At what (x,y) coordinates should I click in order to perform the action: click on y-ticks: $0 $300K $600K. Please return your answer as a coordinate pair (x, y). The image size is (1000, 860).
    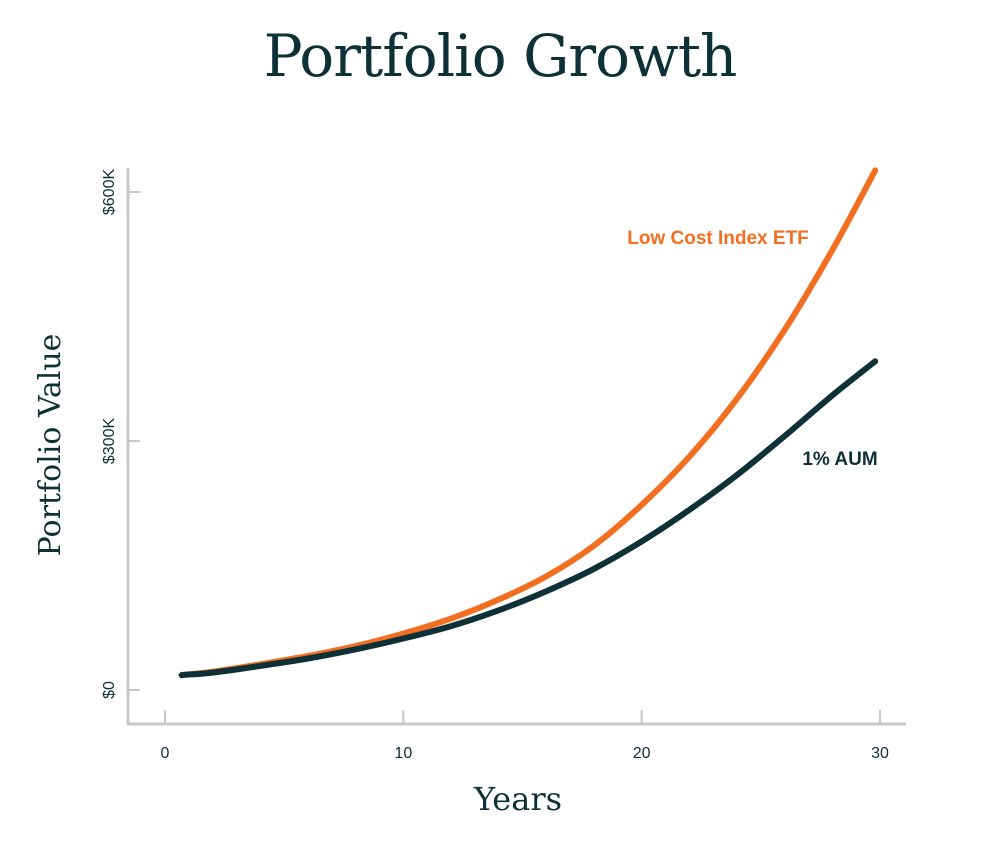
    Looking at the image, I should click on (120, 434).